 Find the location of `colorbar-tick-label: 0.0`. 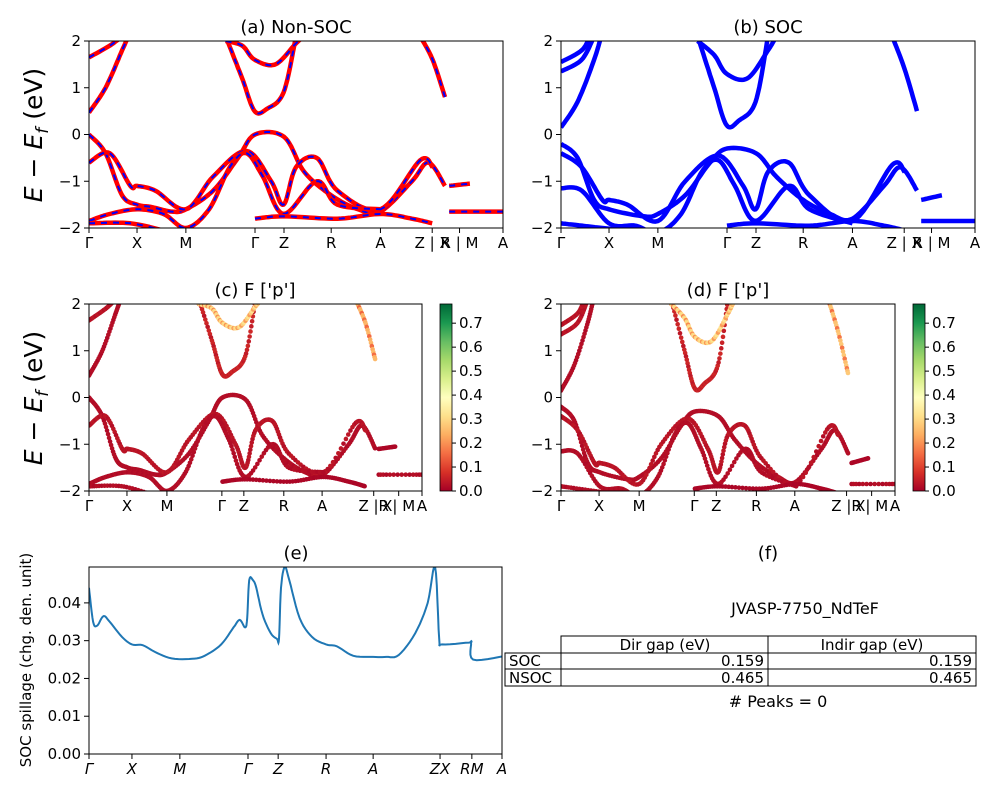

colorbar-tick-label: 0.0 is located at coordinates (471, 491).